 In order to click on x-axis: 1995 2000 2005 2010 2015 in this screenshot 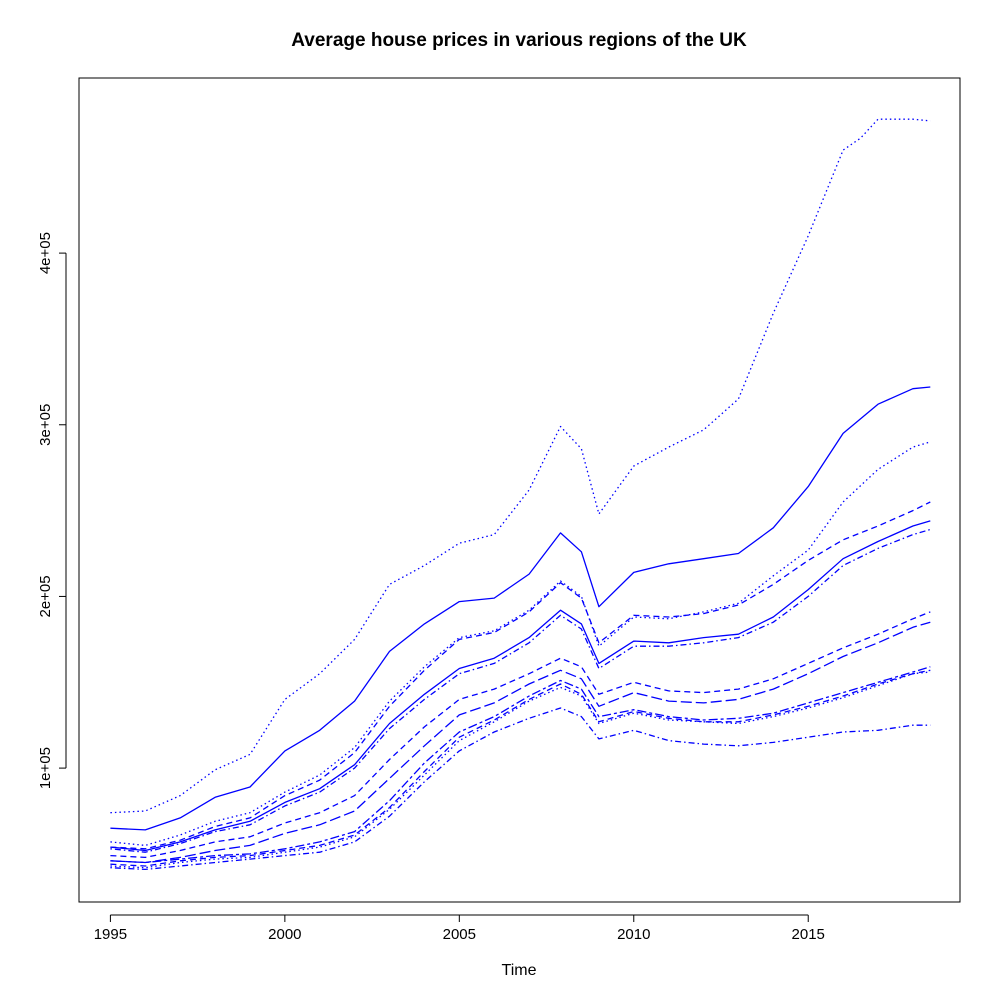, I will do `click(459, 928)`.